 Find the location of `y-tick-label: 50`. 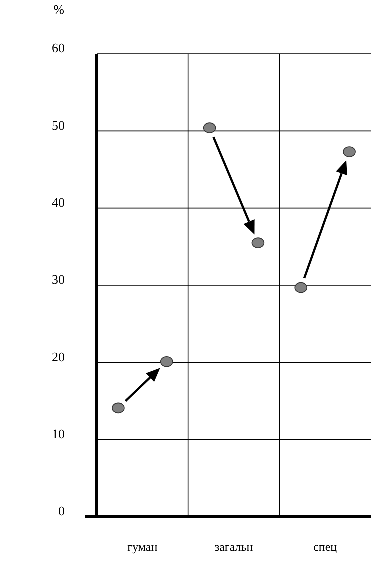

y-tick-label: 50 is located at coordinates (58, 125).